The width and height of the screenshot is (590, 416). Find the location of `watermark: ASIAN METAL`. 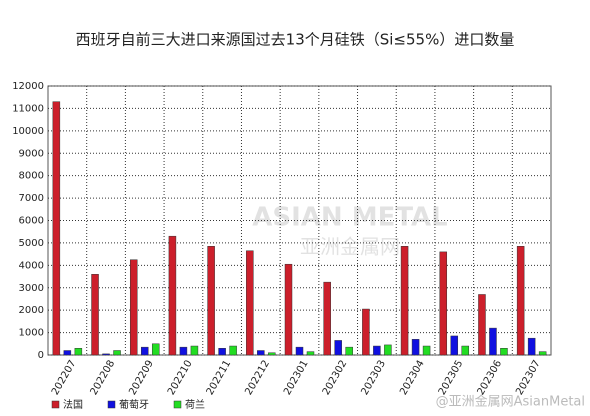

watermark: ASIAN METAL is located at coordinates (350, 218).